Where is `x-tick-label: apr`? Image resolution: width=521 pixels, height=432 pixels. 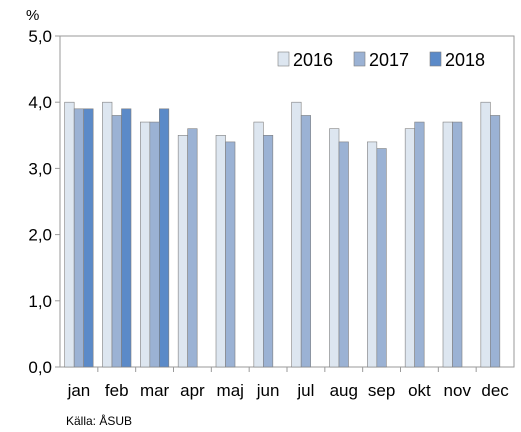
x-tick-label: apr is located at coordinates (192, 390).